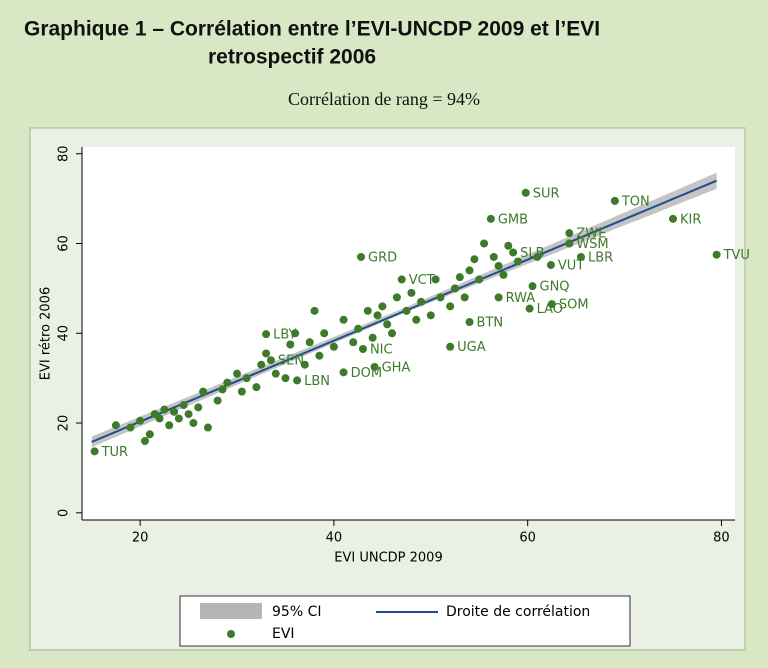 Image resolution: width=768 pixels, height=668 pixels. I want to click on point-label: LAO, so click(550, 309).